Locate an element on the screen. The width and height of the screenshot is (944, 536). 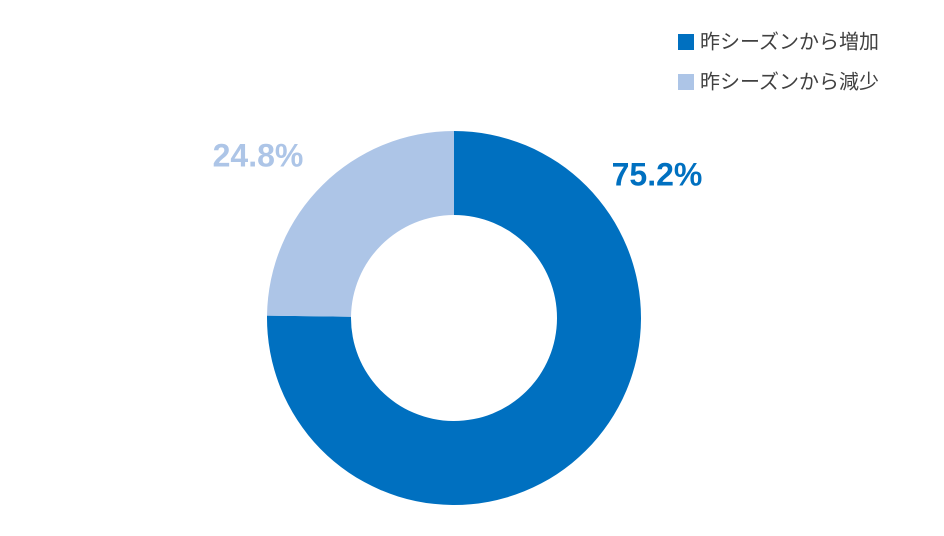
legend-text: 昨シーズンから減少 is located at coordinates (789, 82).